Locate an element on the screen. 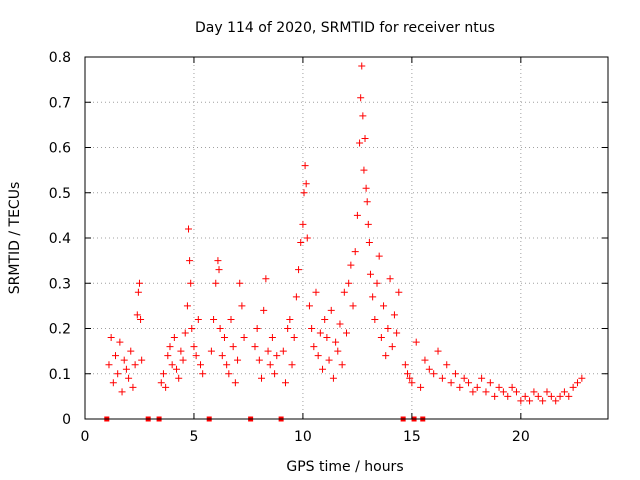 The width and height of the screenshot is (640, 480). y-tick-label: 0.2 is located at coordinates (60, 330).